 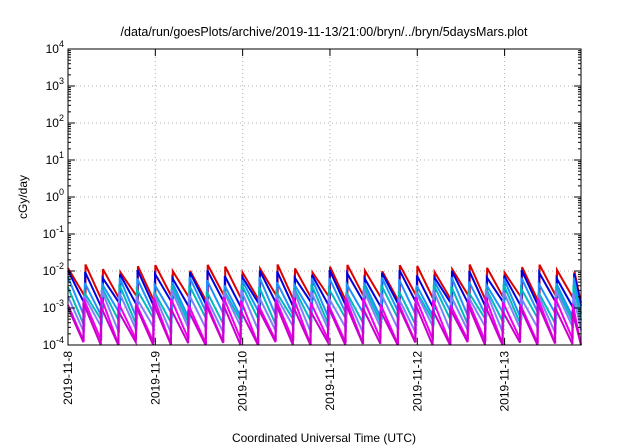 I want to click on y-axis-label: cGy/day, so click(x=23, y=197).